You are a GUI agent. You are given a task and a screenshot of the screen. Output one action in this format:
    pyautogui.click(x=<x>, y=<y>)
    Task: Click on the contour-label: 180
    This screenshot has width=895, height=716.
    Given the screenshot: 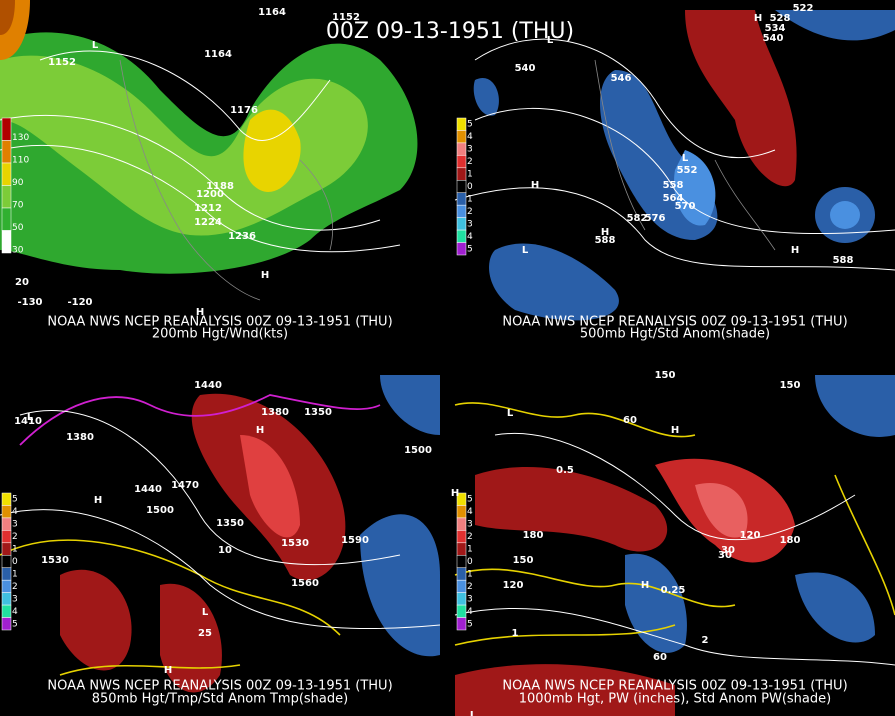 What is the action you would take?
    pyautogui.click(x=790, y=540)
    